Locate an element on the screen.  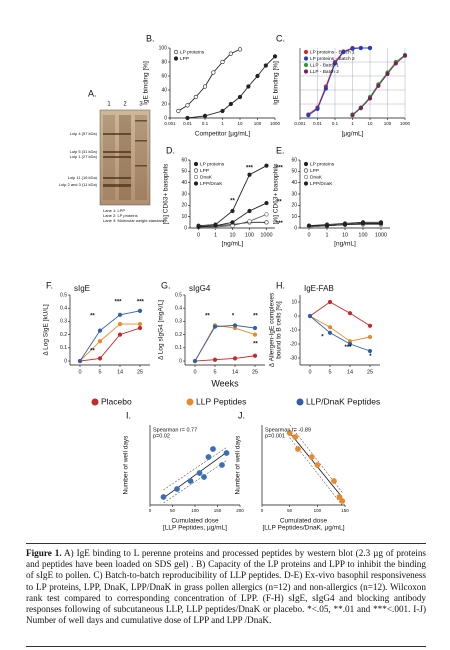
band-label: Lolp 11 (16 kDa) is located at coordinates (83, 177).